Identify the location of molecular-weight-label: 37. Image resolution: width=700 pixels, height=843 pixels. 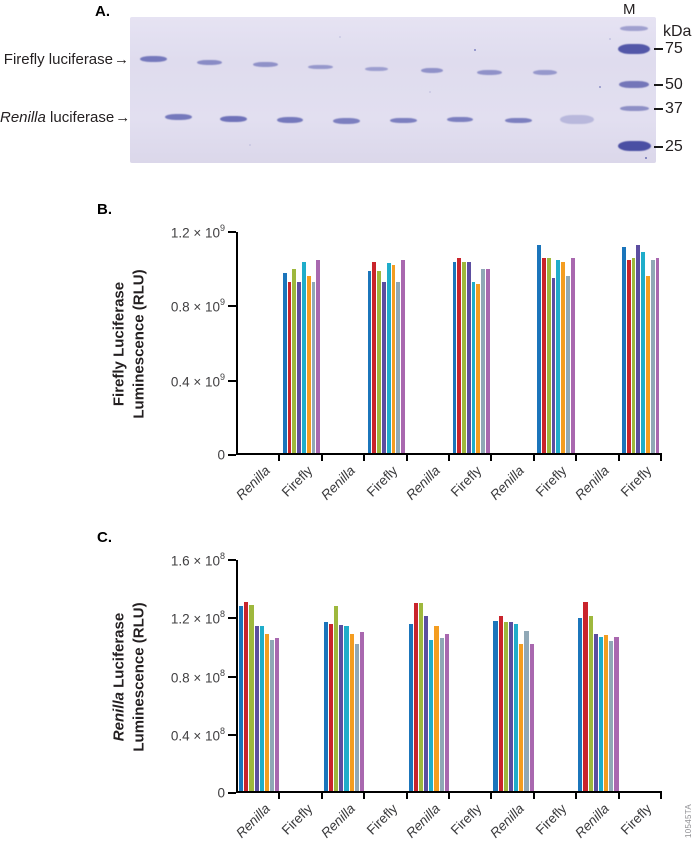
(668, 109).